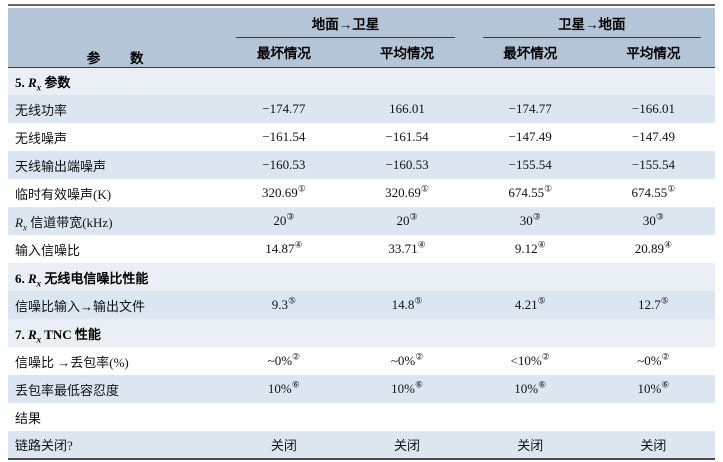 The height and width of the screenshot is (462, 723). I want to click on section-row: 7. Rx TNC 性能, so click(361, 333).